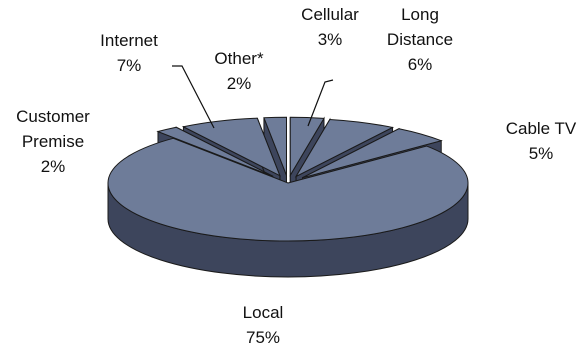 Image resolution: width=584 pixels, height=360 pixels. What do you see at coordinates (263, 325) in the screenshot?
I see `slice-label-local: Local 75%` at bounding box center [263, 325].